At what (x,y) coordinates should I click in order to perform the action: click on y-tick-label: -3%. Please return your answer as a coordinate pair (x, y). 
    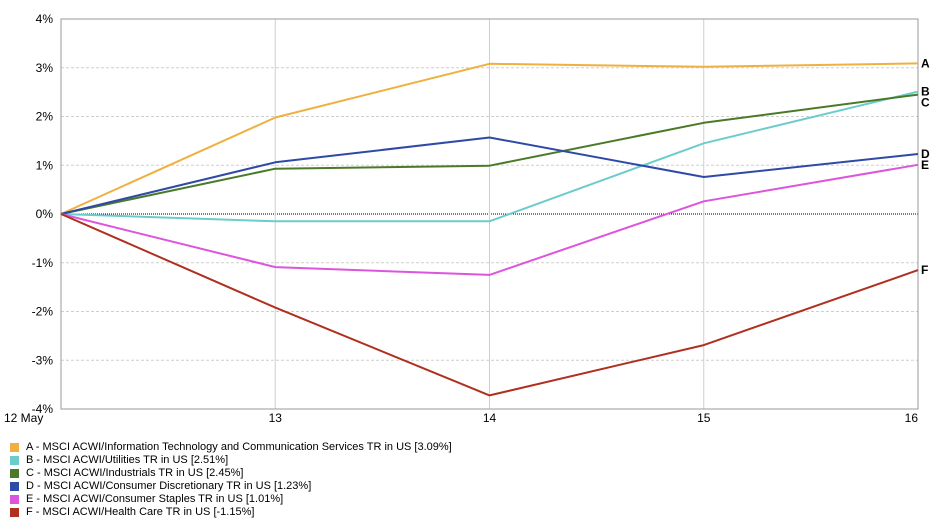
    Looking at the image, I should click on (43, 360).